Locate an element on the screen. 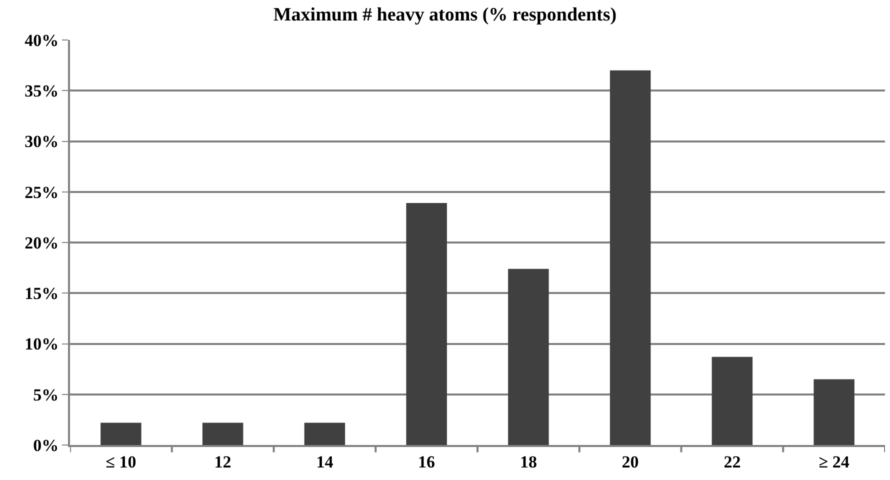 The height and width of the screenshot is (480, 890). y-tick-label: 30% is located at coordinates (41, 142).